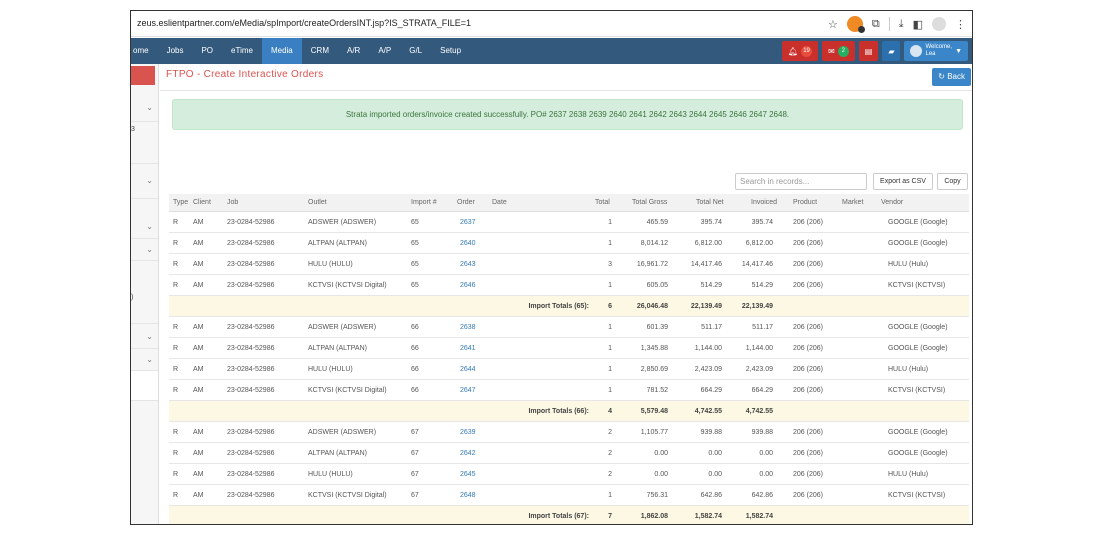 Image resolution: width=1095 pixels, height=543 pixels. What do you see at coordinates (602, 202) in the screenshot?
I see `header-total: Total` at bounding box center [602, 202].